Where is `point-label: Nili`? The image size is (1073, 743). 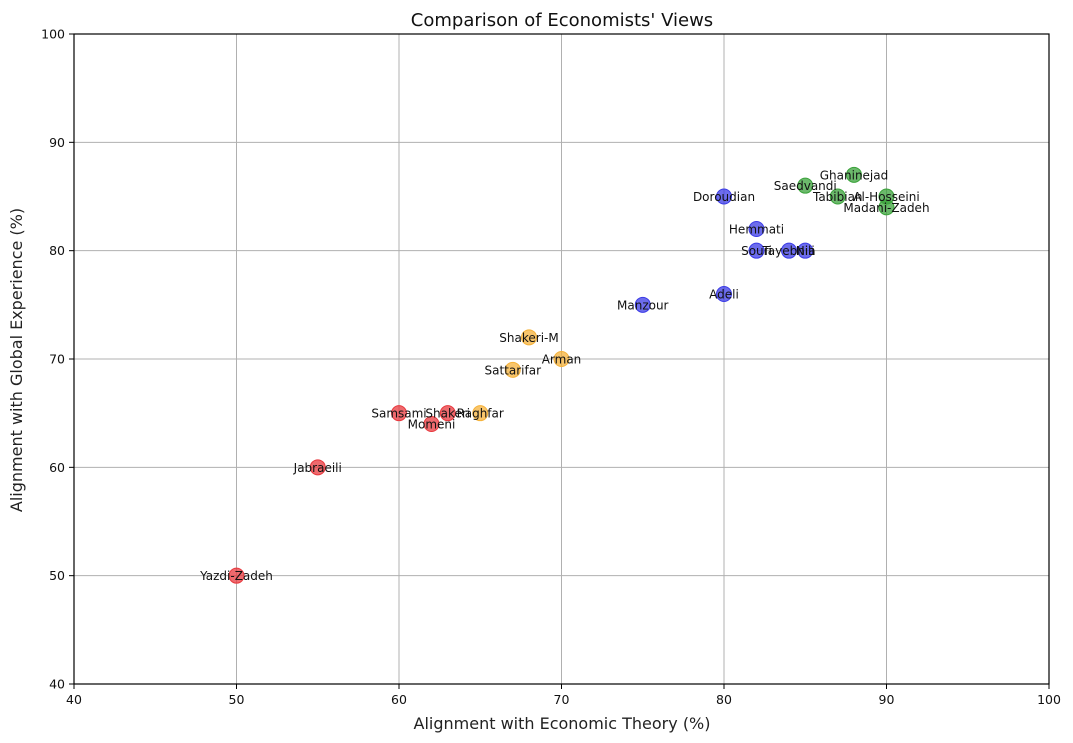 point-label: Nili is located at coordinates (805, 251).